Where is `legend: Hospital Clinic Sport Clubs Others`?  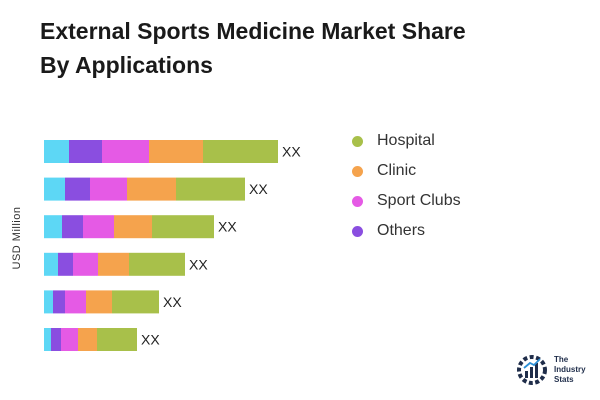 legend: Hospital Clinic Sport Clubs Others is located at coordinates (406, 186).